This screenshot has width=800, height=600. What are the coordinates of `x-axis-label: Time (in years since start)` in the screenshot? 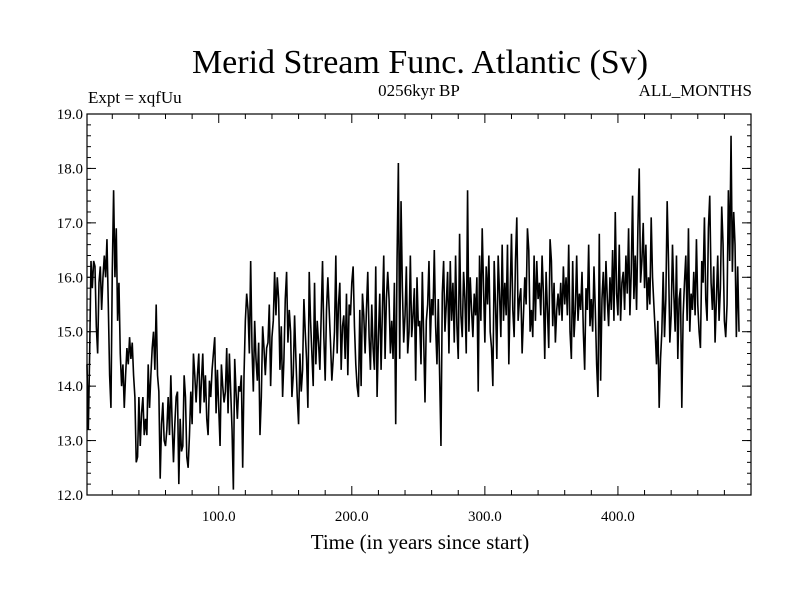 It's located at (420, 542).